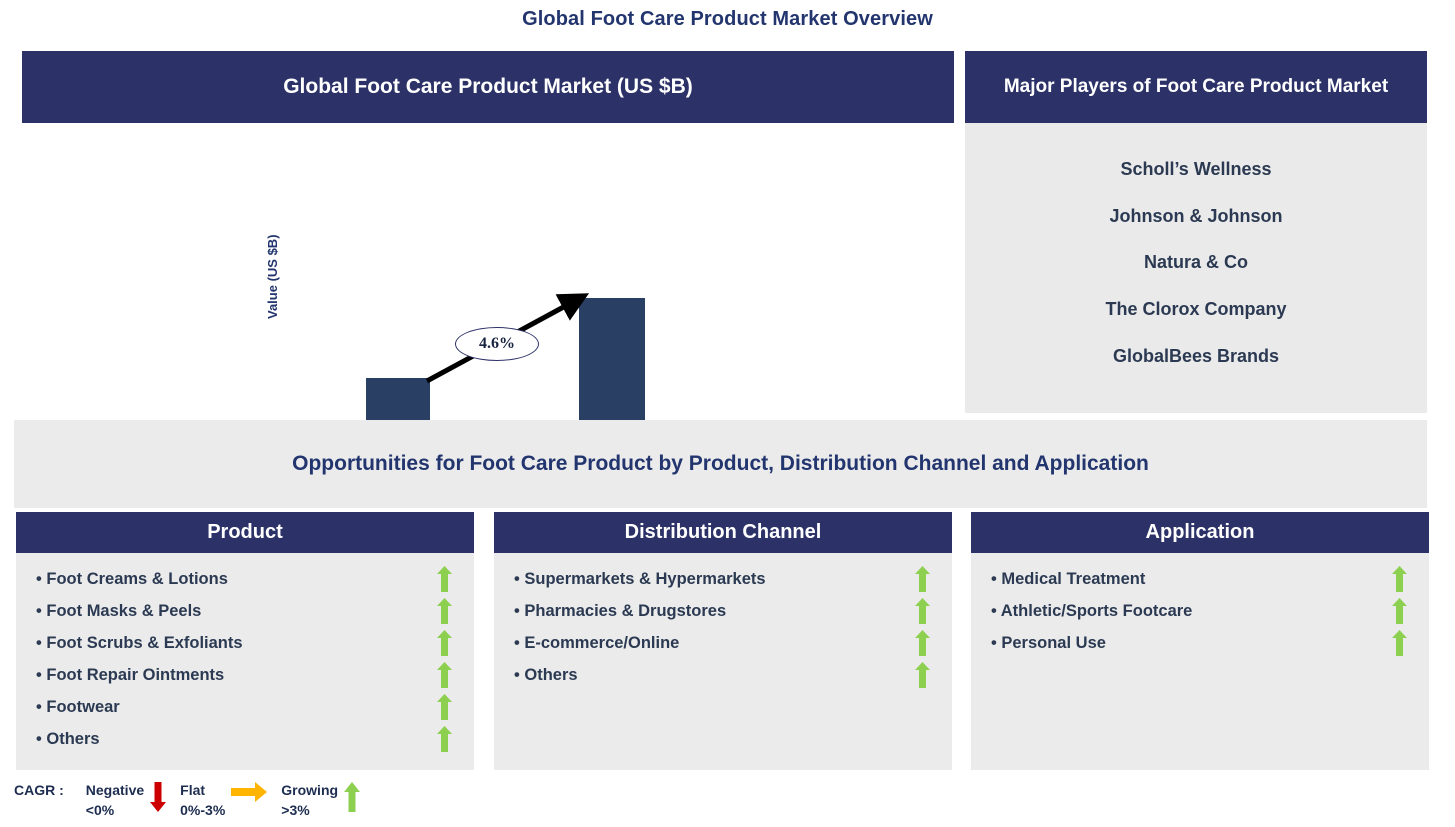 This screenshot has height=827, width=1455. What do you see at coordinates (310, 790) in the screenshot?
I see `legend-label-growing: Growing` at bounding box center [310, 790].